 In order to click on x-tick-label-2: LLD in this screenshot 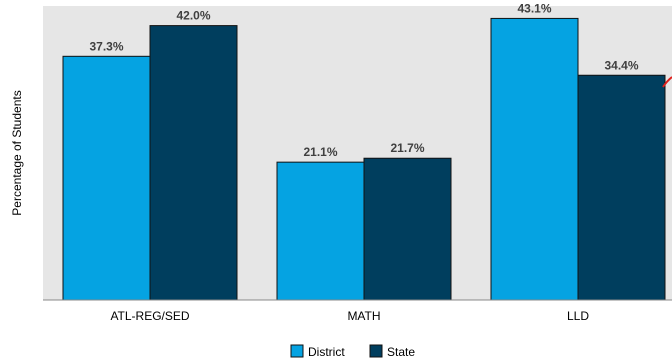, I will do `click(578, 316)`.